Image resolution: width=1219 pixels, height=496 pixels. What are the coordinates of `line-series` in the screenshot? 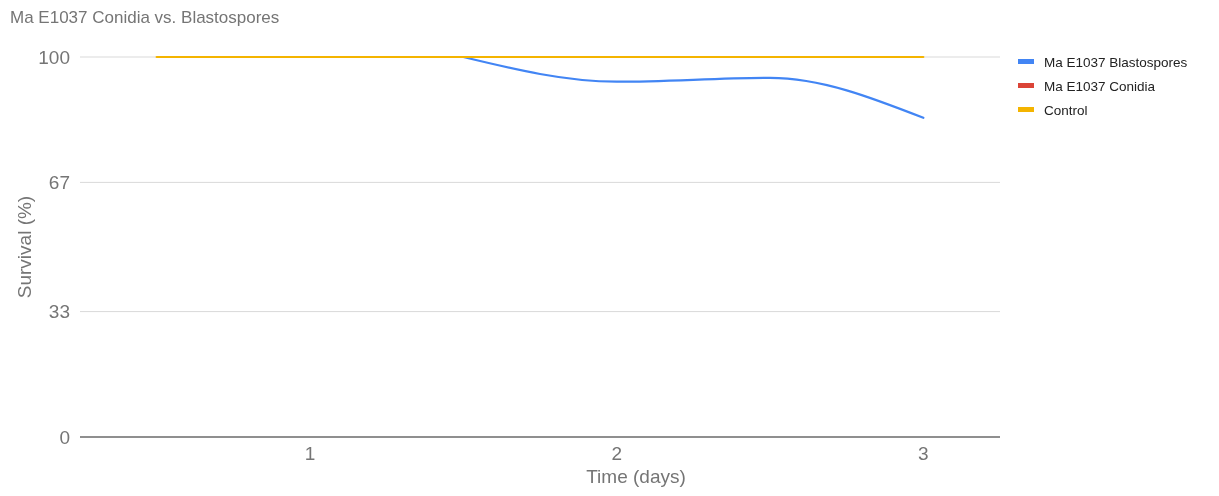 It's located at (693, 87).